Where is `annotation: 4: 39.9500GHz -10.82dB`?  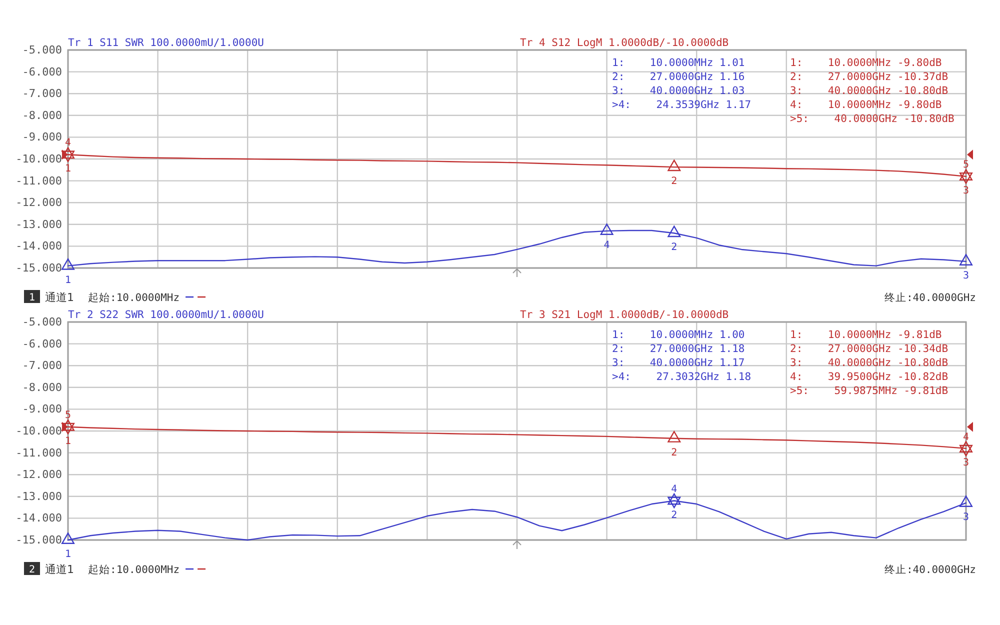
annotation: 4: 39.9500GHz -10.82dB is located at coordinates (869, 377).